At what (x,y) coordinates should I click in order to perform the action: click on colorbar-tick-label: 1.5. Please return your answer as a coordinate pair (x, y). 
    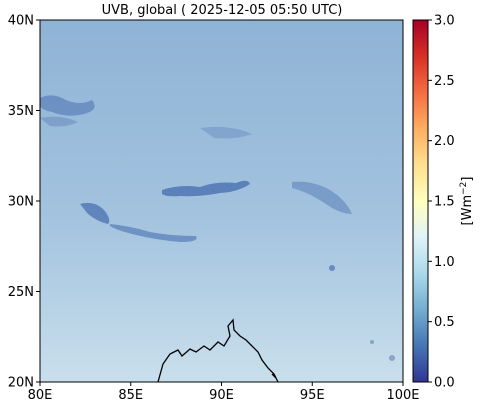
    Looking at the image, I should click on (444, 202).